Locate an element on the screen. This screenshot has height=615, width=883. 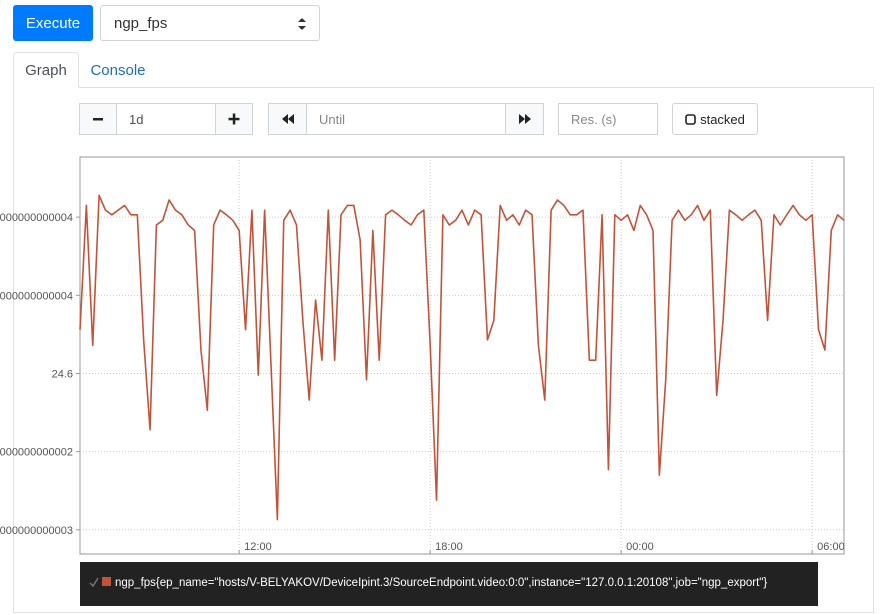
range-increase-button is located at coordinates (234, 119).